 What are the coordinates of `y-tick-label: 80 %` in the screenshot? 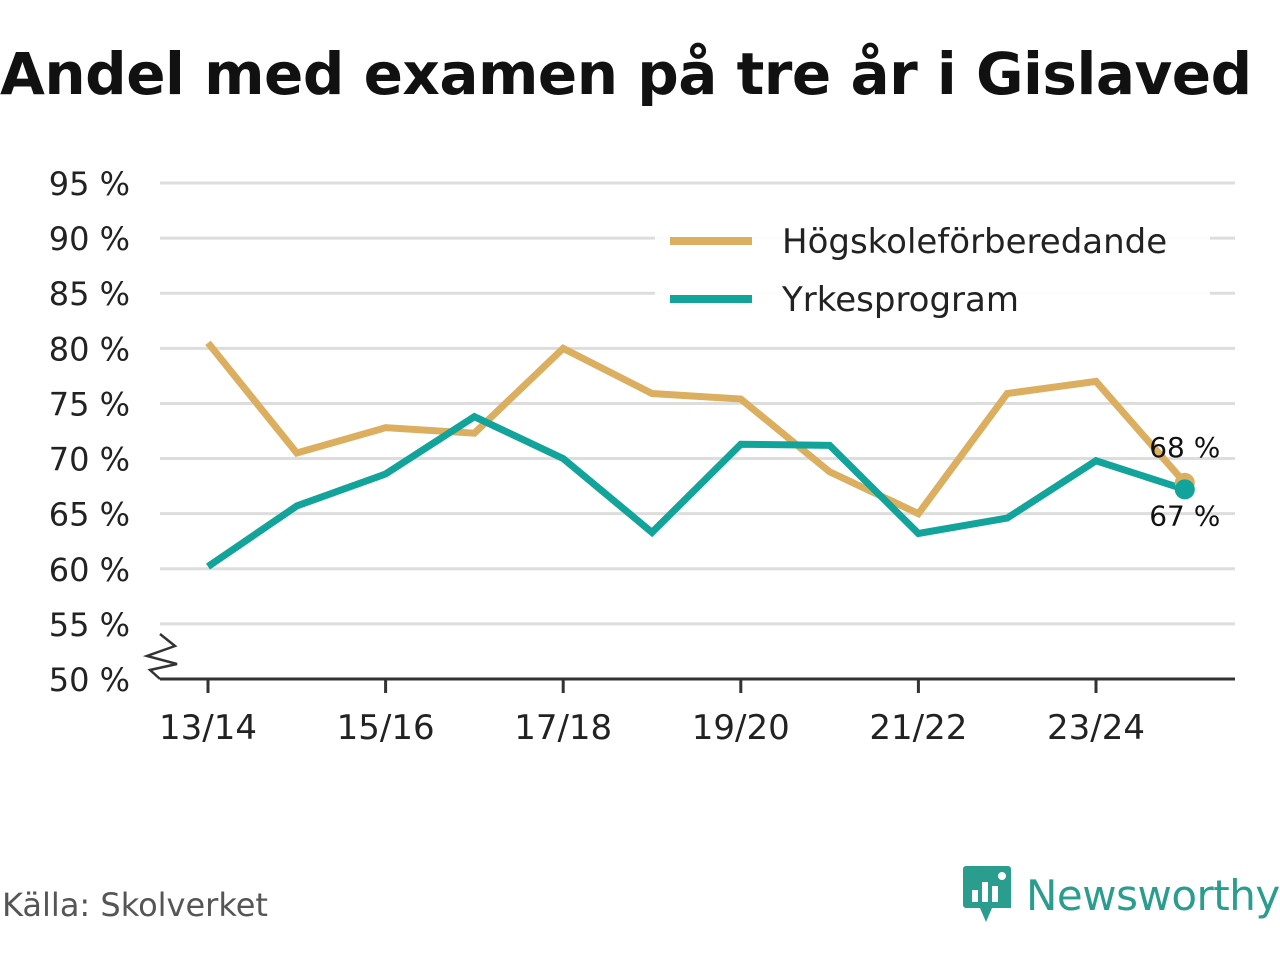 It's located at (89, 349).